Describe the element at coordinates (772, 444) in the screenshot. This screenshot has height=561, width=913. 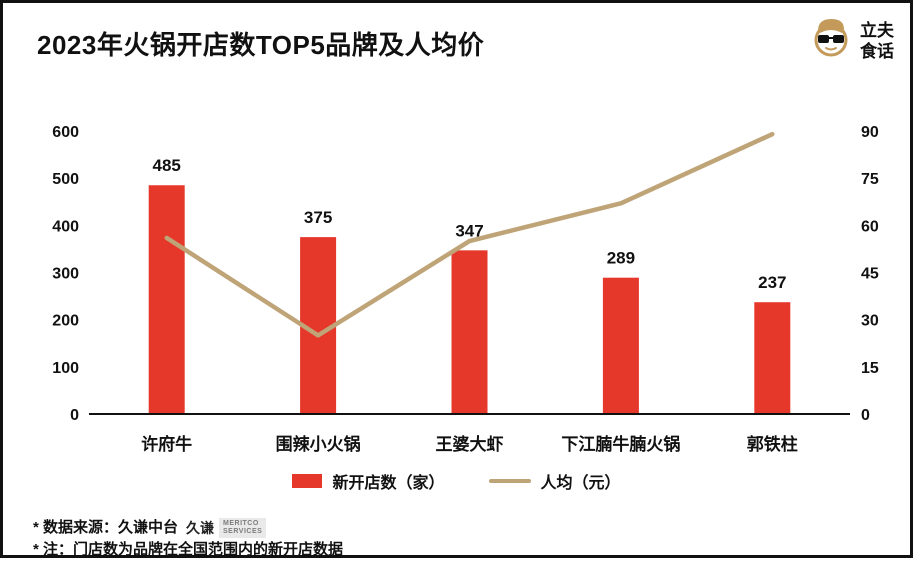
I see `category-label: 郭铁柱` at that location.